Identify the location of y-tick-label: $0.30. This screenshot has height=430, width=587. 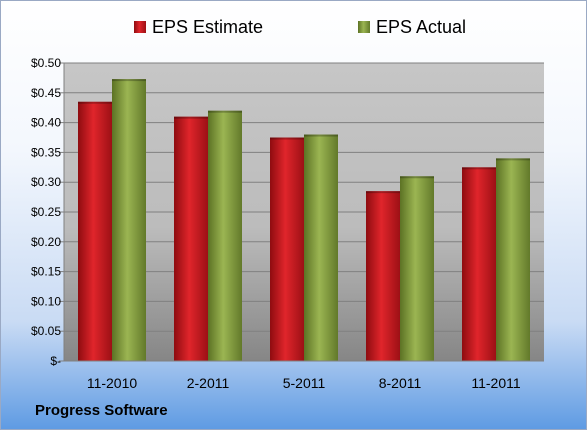
(46, 182).